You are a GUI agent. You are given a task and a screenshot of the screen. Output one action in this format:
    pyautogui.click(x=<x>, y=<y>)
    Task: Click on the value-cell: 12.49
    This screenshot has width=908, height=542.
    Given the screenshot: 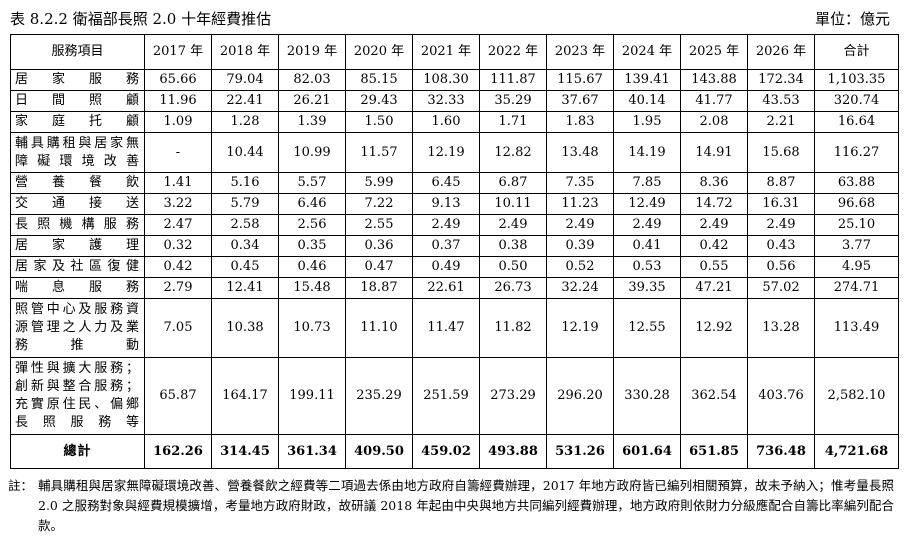 What is the action you would take?
    pyautogui.click(x=647, y=204)
    